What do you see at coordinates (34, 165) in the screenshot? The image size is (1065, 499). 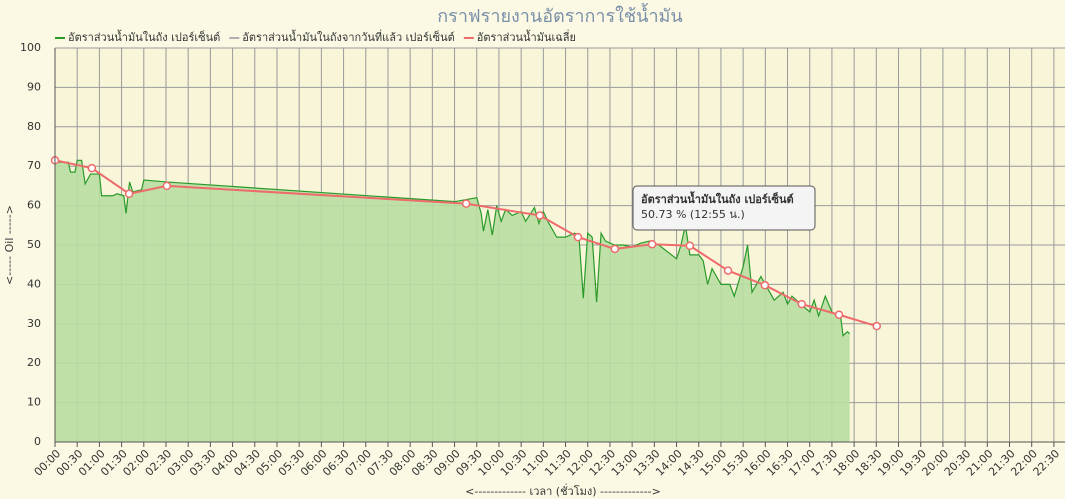 I see `y-tick-label: 70` at bounding box center [34, 165].